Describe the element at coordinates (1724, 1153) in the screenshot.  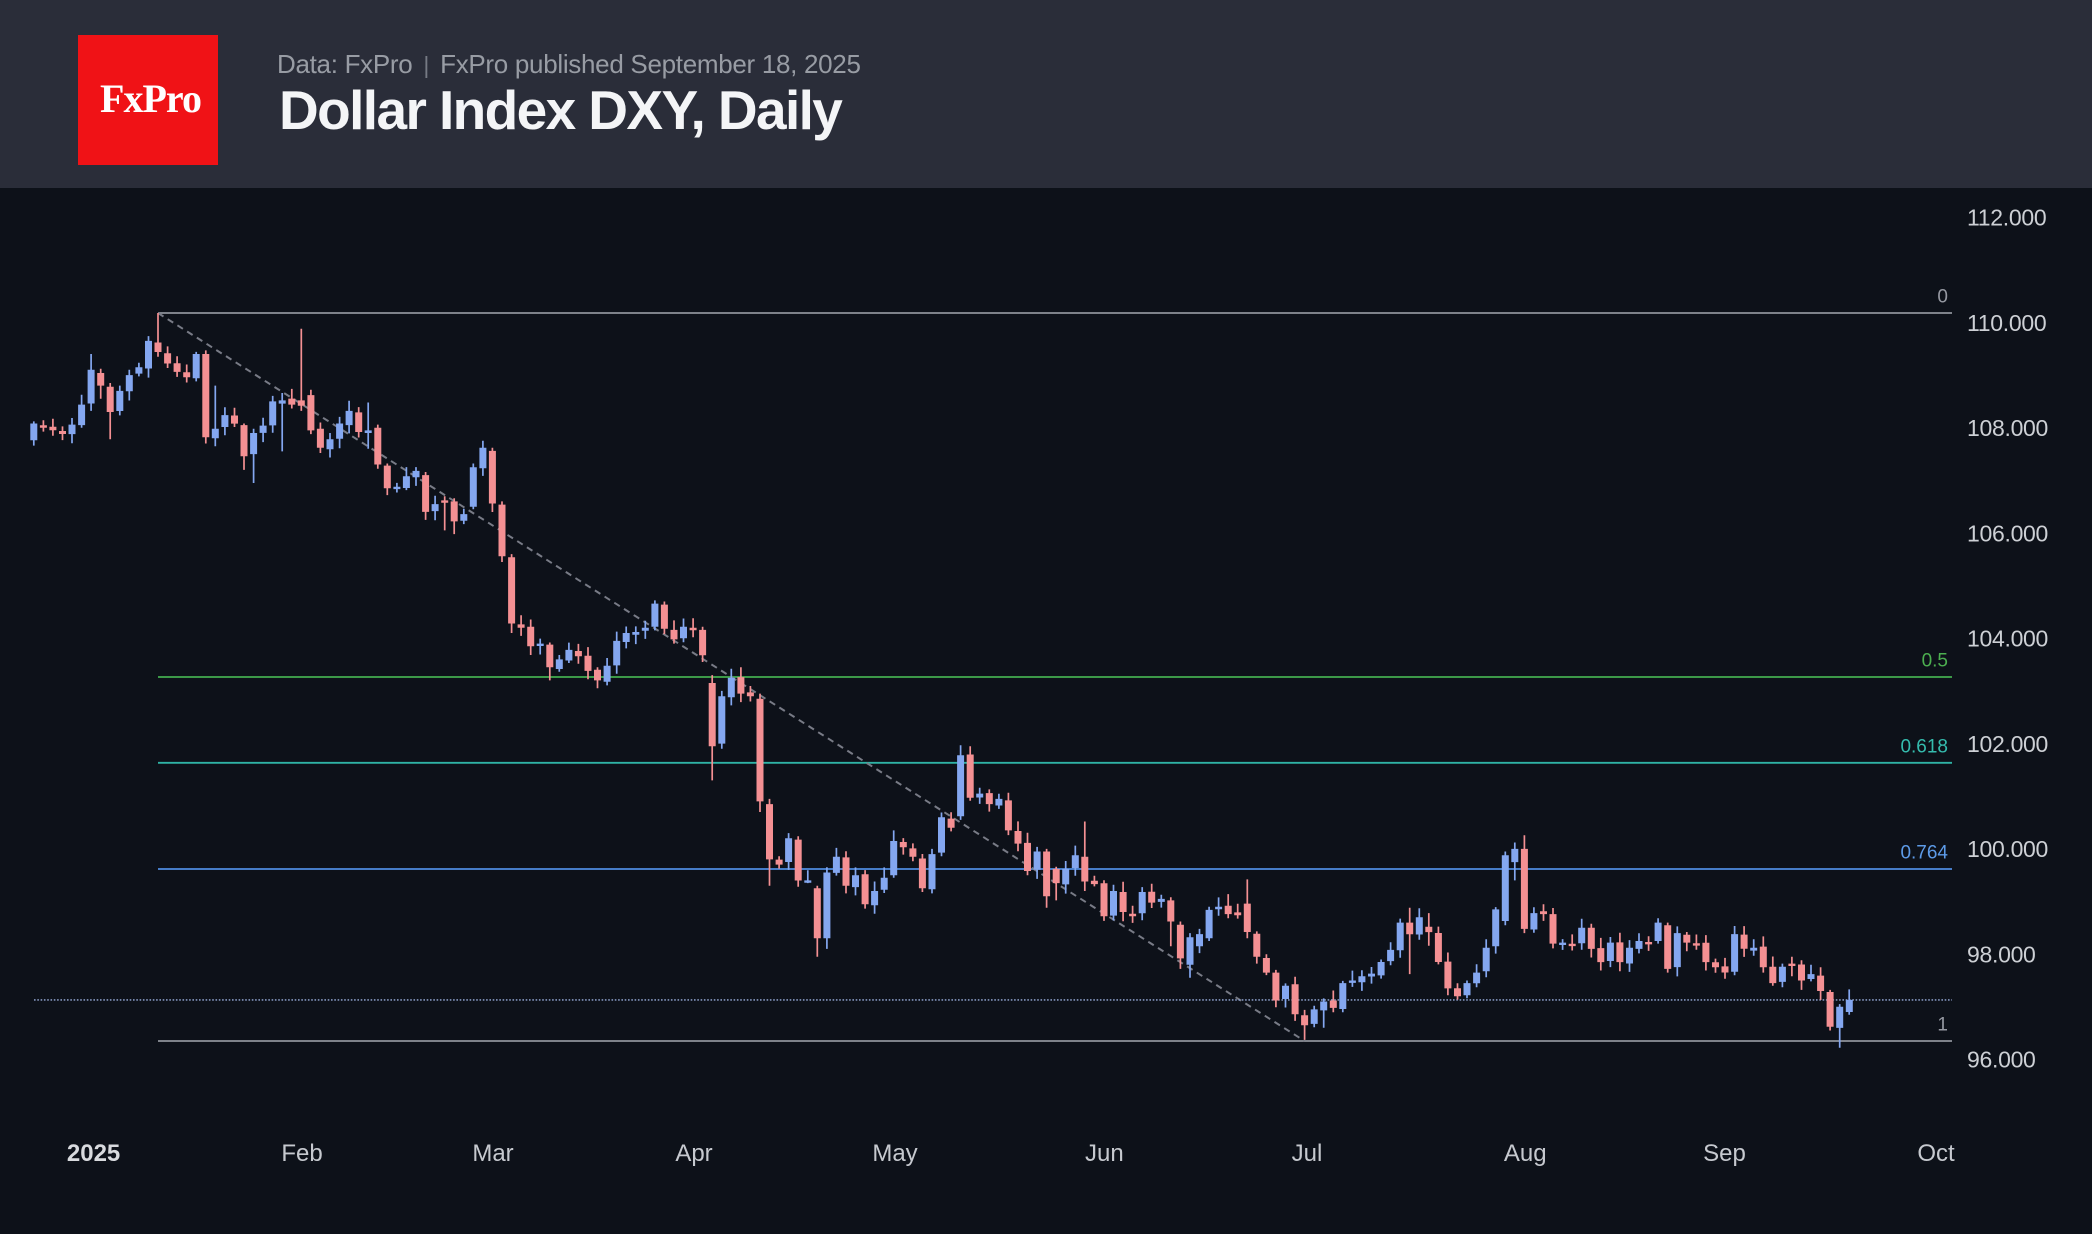
I see `svg-text: Sep` at that location.